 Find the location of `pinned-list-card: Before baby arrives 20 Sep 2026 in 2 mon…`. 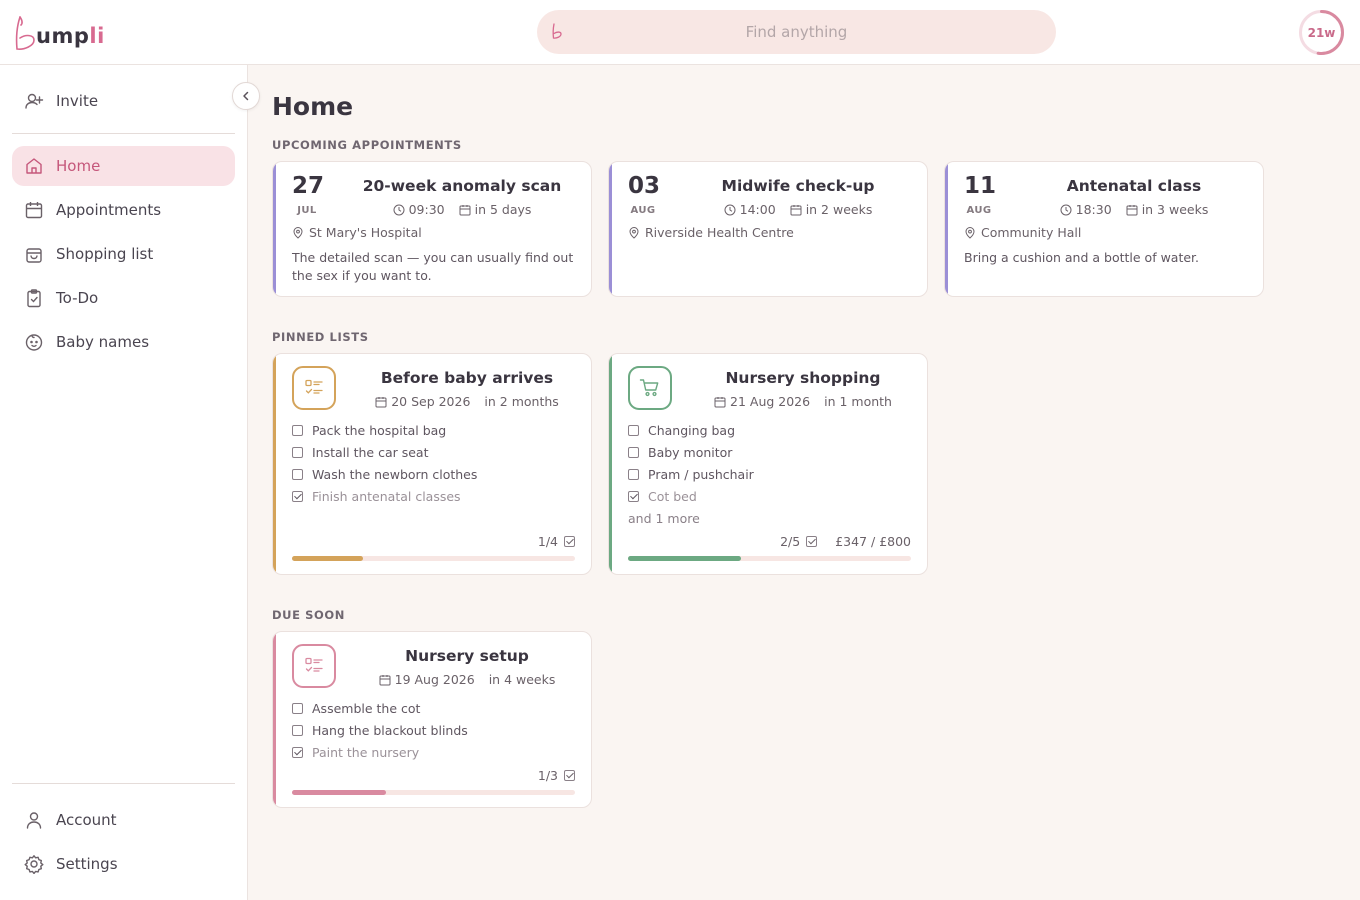

pinned-list-card: Before baby arrives 20 Sep 2026 in 2 mon… is located at coordinates (432, 464).